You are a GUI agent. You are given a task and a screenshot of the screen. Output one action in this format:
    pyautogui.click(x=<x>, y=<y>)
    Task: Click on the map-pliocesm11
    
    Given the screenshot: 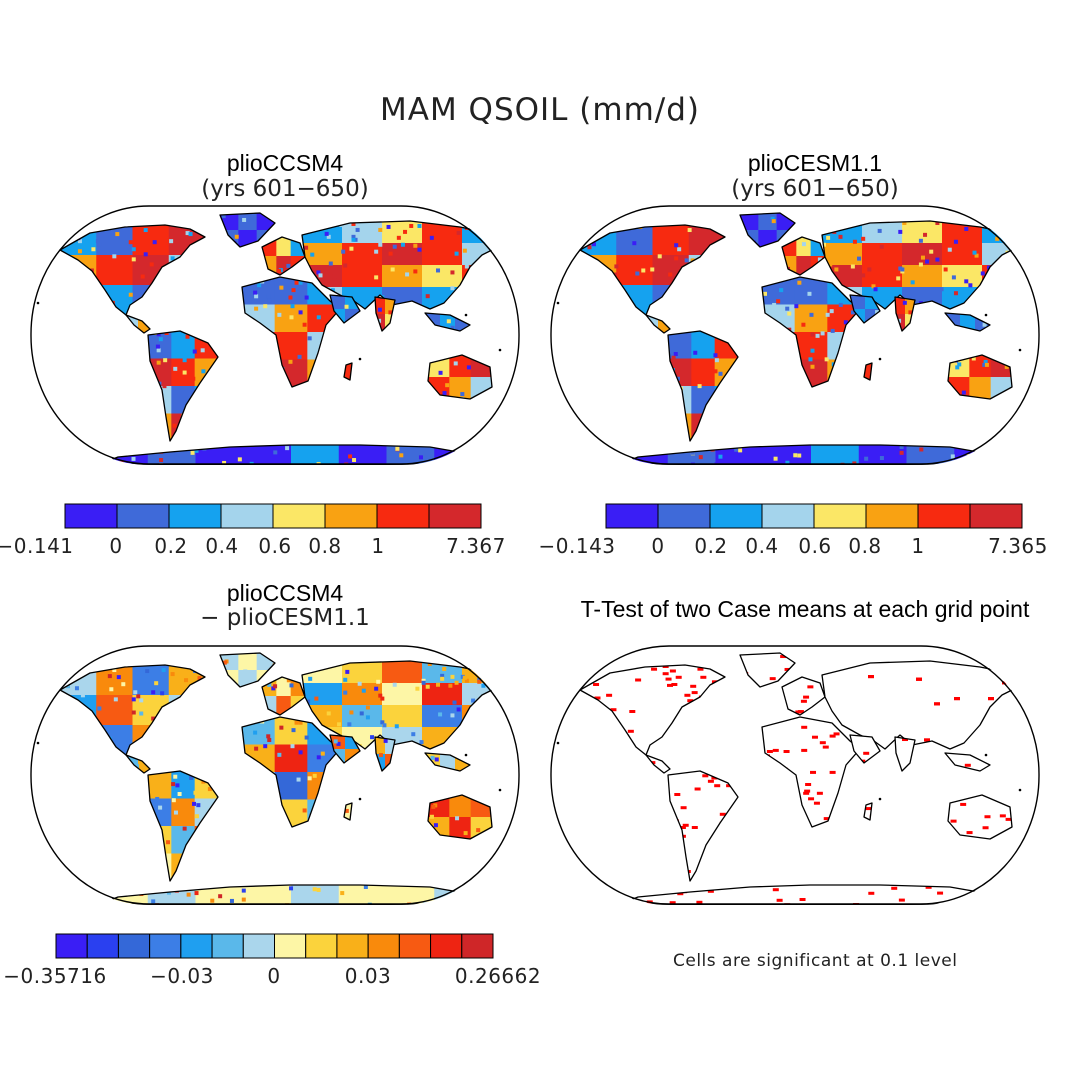 What is the action you would take?
    pyautogui.click(x=795, y=335)
    